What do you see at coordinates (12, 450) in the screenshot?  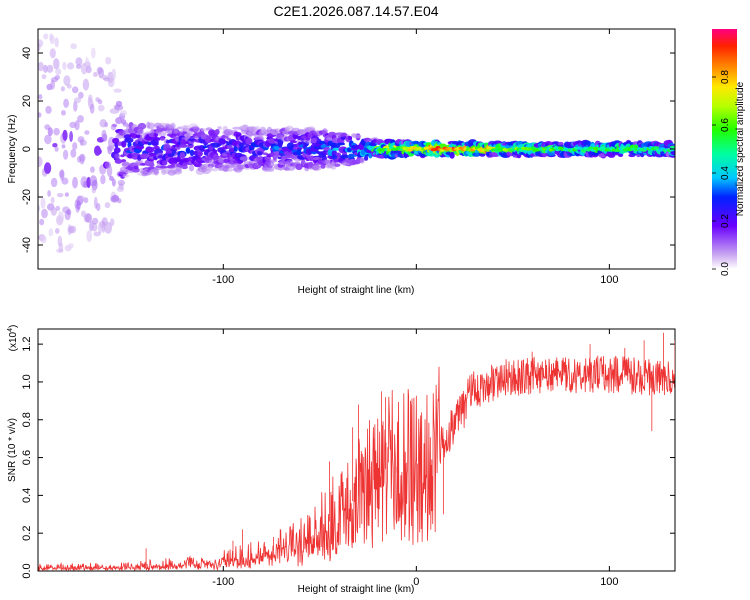 I see `snr-y-label: SNR (10 * v/v)` at bounding box center [12, 450].